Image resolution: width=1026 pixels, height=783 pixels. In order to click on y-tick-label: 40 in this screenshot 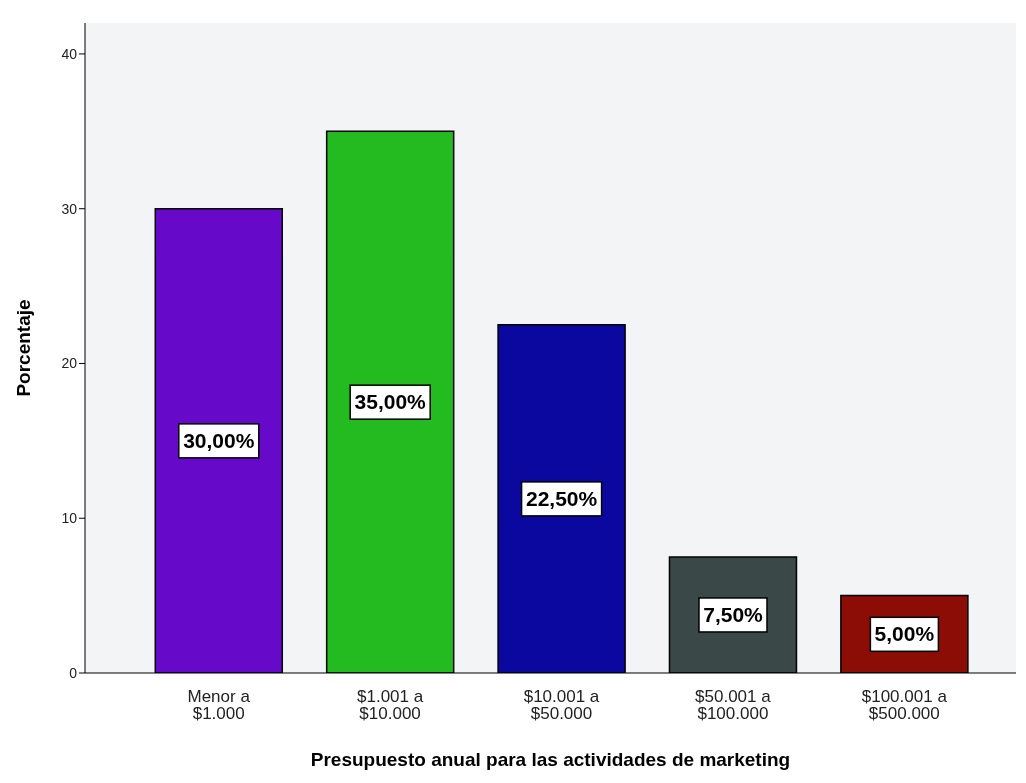, I will do `click(69, 53)`.